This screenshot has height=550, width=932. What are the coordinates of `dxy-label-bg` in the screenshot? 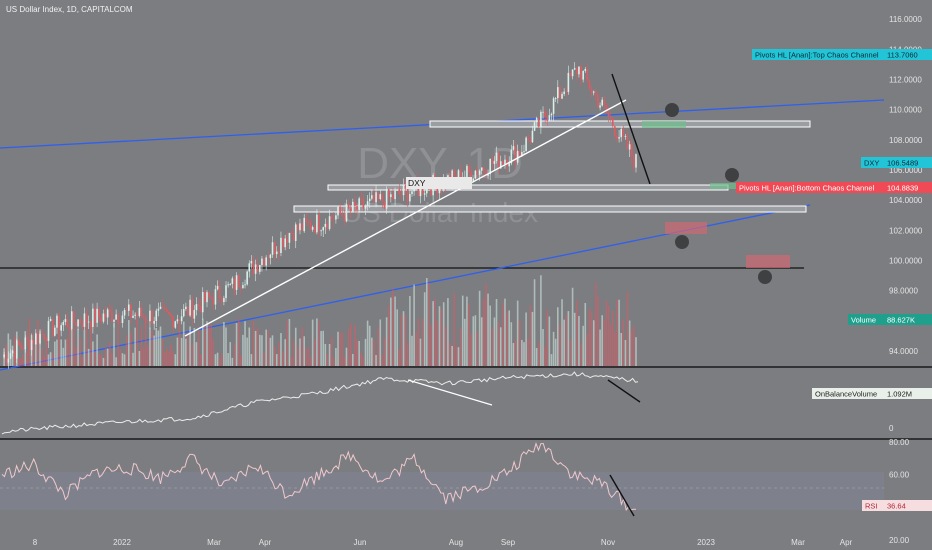 It's located at (872, 162).